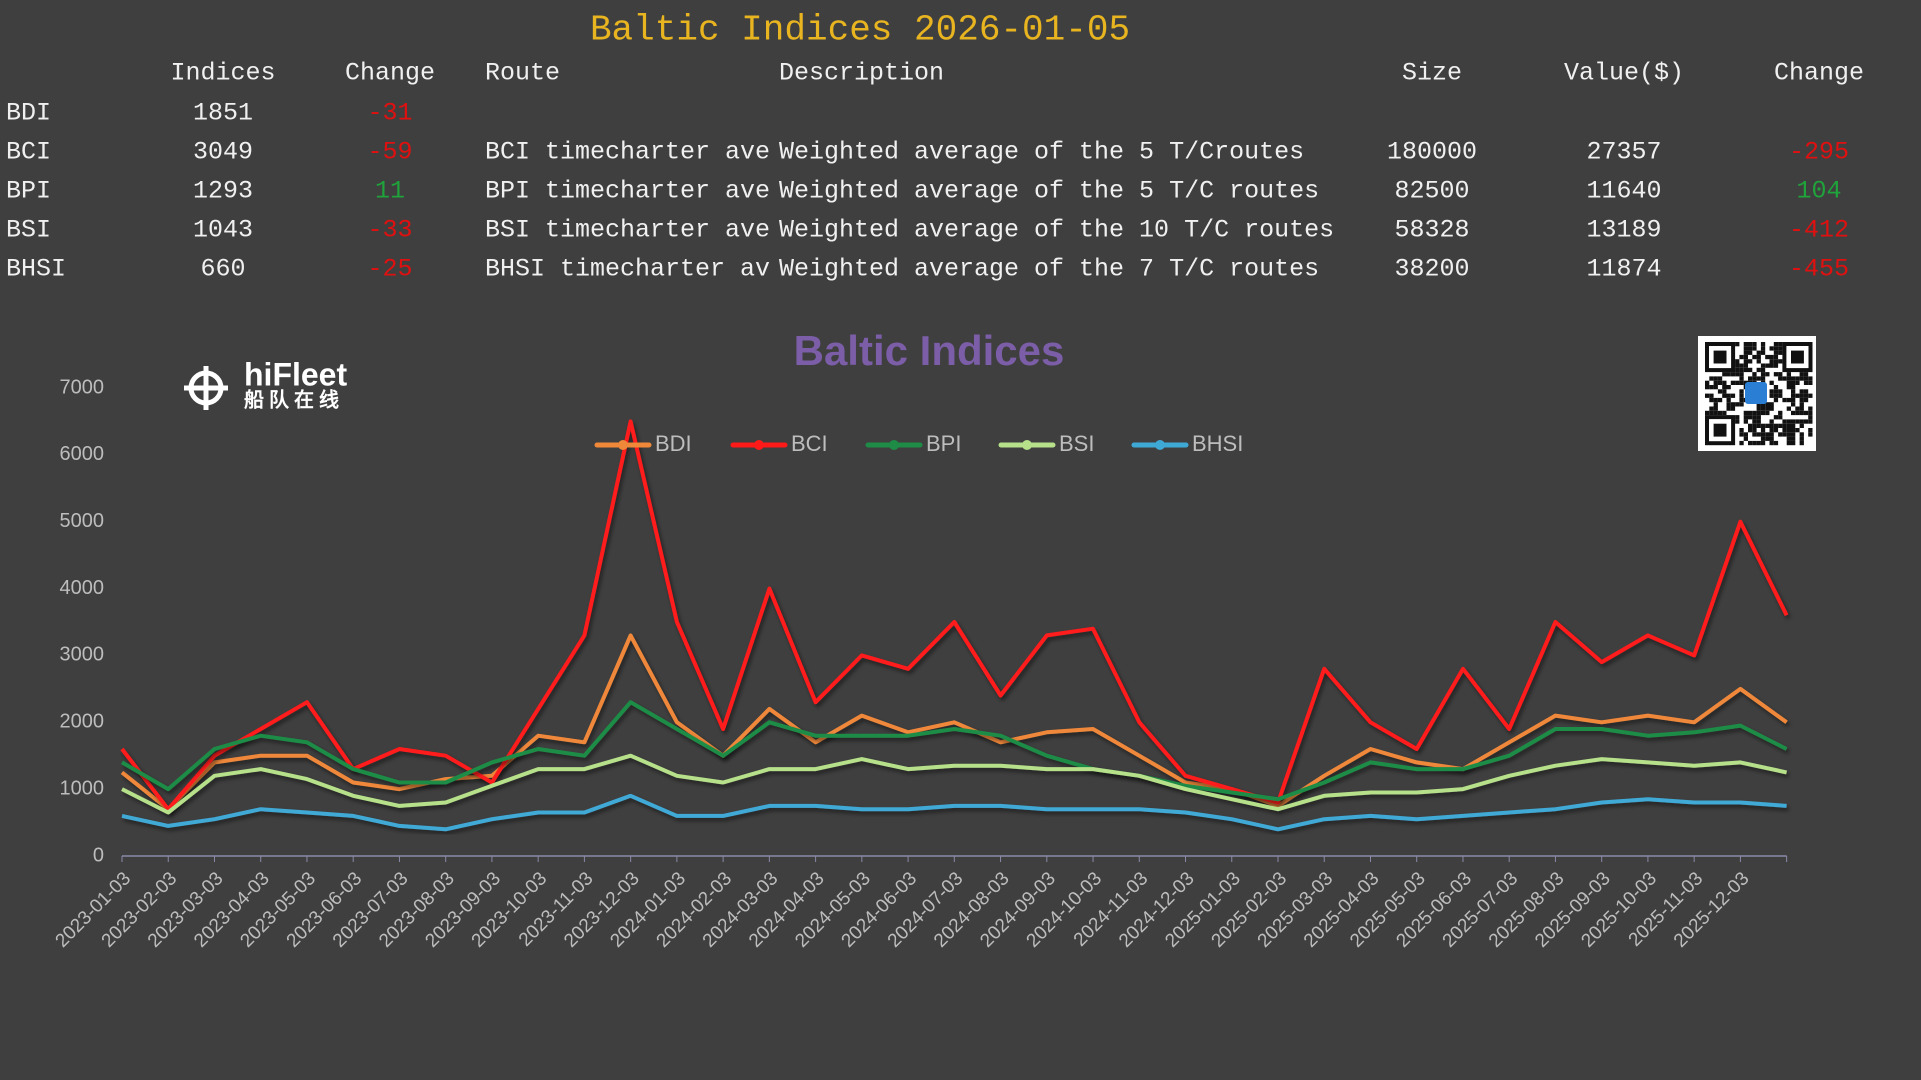 The image size is (1921, 1080). Describe the element at coordinates (1041, 152) in the screenshot. I see `table-cell: Weighted average of the 5 T/Croutes` at that location.